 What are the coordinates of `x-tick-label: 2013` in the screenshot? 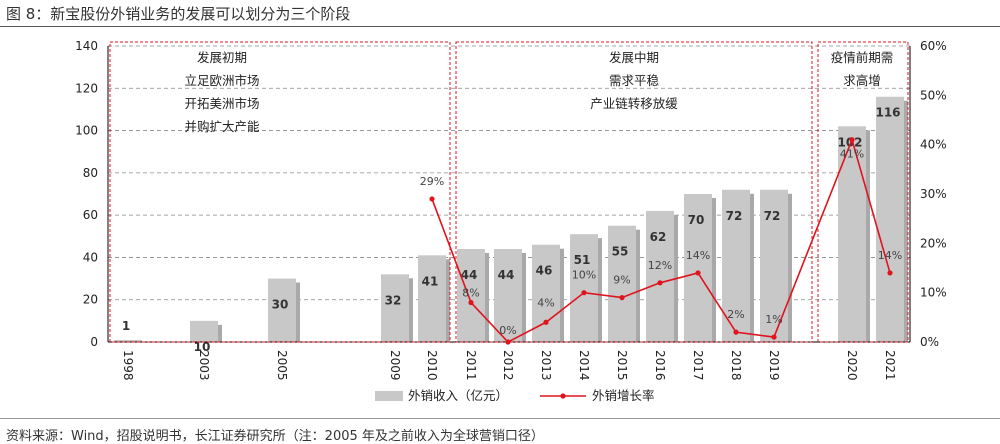 It's located at (546, 365).